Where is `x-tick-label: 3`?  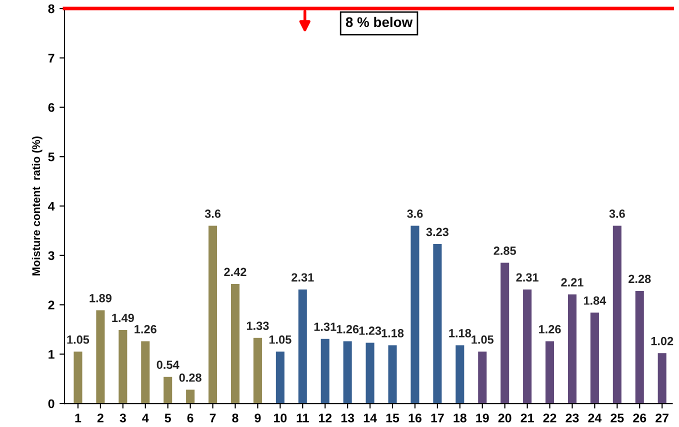
x-tick-label: 3 is located at coordinates (123, 418).